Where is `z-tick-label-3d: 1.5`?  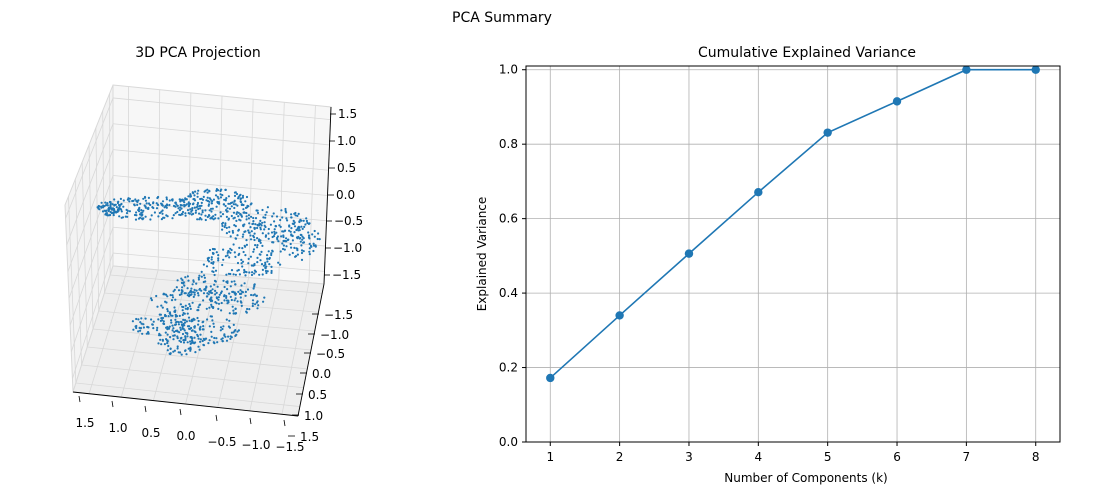
z-tick-label-3d: 1.5 is located at coordinates (347, 114).